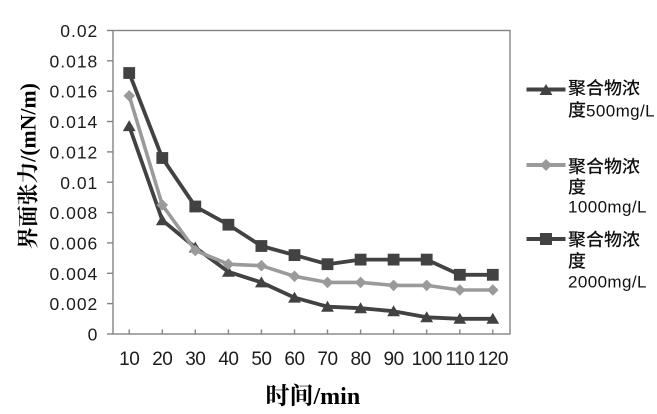 The height and width of the screenshot is (414, 657). Describe the element at coordinates (327, 359) in the screenshot. I see `svg-text: 70` at that location.